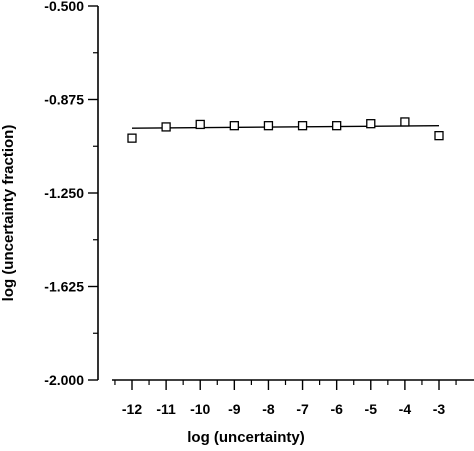 Image resolution: width=474 pixels, height=451 pixels. I want to click on y-tick-label: -0.500, so click(64, 7).